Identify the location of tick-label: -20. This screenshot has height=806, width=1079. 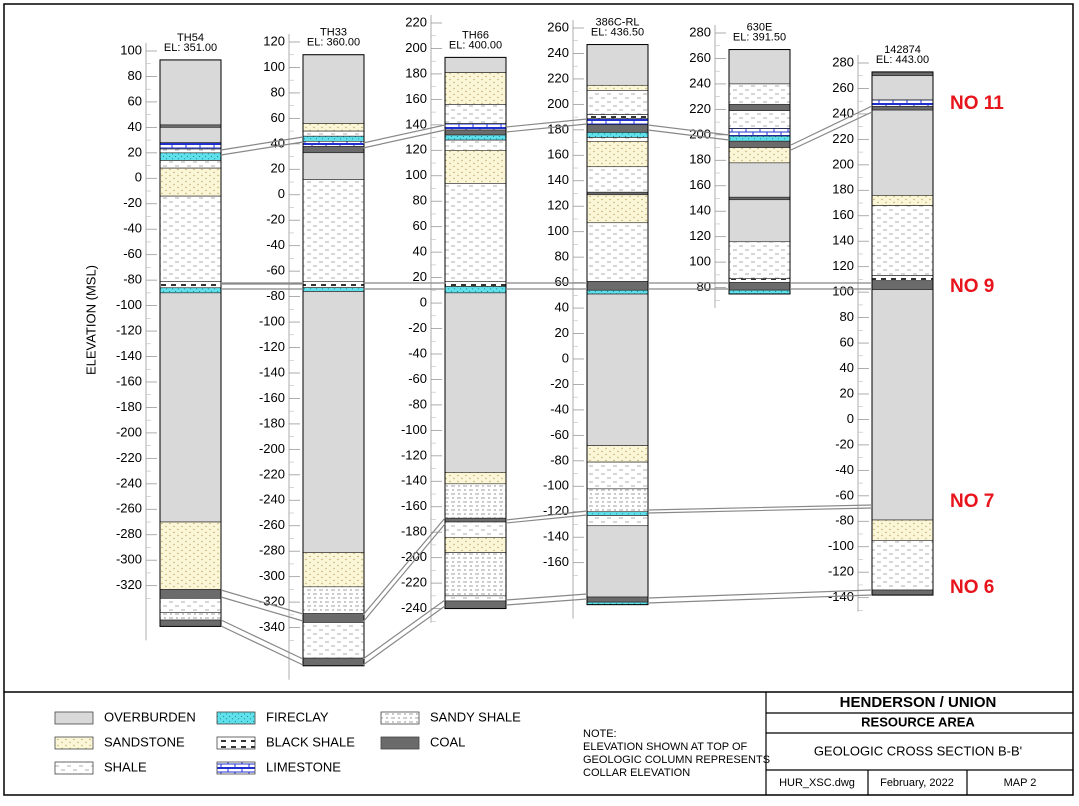
(559, 383).